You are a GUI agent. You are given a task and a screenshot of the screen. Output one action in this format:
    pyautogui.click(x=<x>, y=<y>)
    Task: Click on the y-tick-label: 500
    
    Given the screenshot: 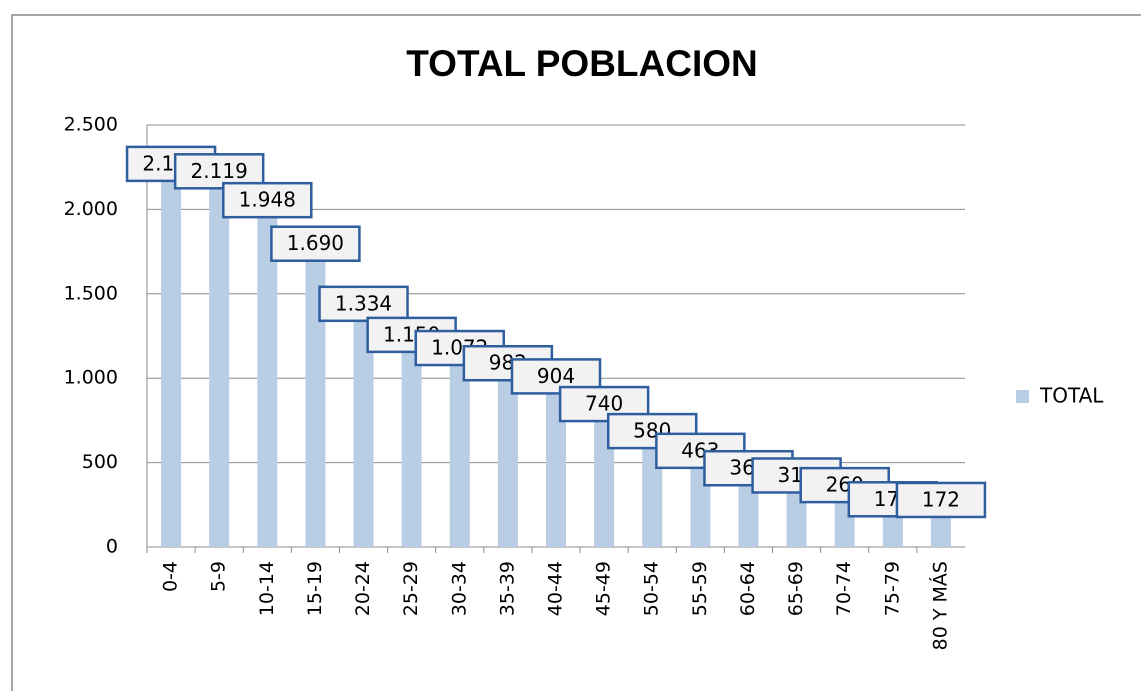 What is the action you would take?
    pyautogui.click(x=100, y=462)
    